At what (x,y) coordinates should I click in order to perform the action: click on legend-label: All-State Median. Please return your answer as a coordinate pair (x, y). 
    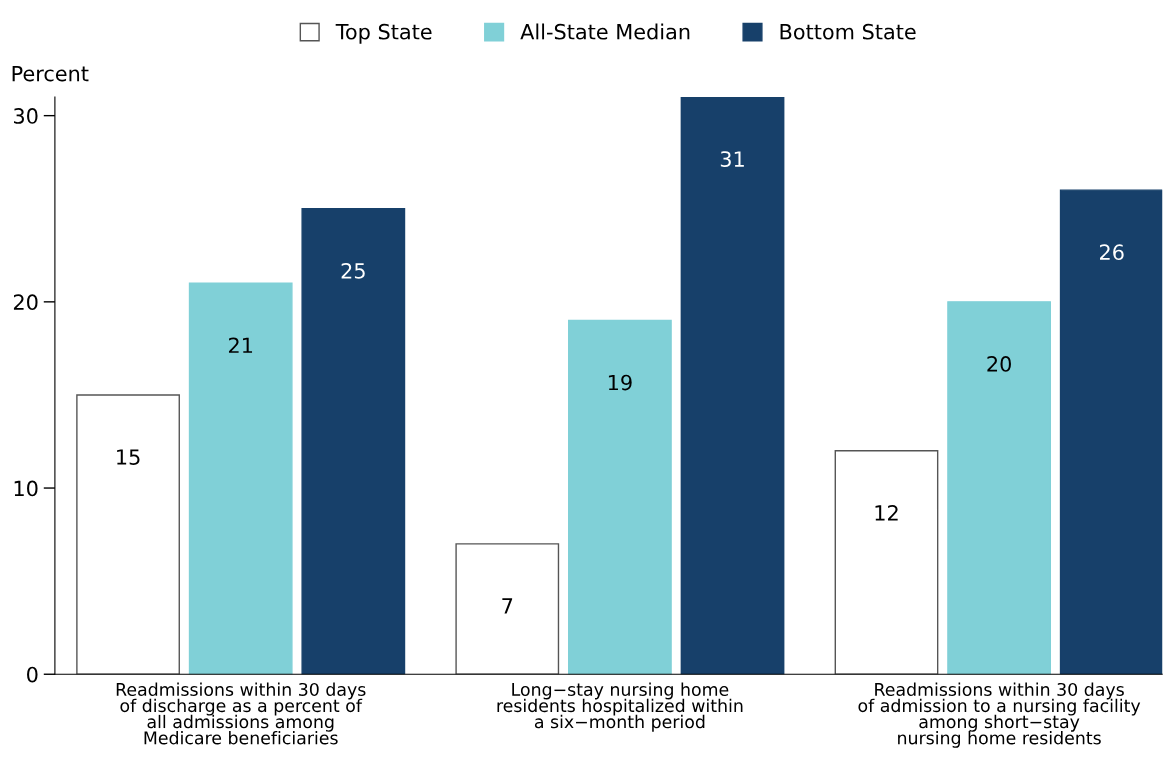
    Looking at the image, I should click on (605, 31).